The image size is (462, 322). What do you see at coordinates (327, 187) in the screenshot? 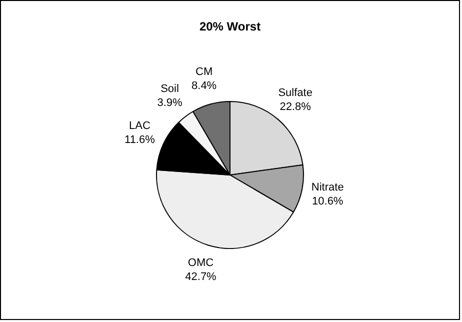
I see `slice-label: Nitrate` at bounding box center [327, 187].